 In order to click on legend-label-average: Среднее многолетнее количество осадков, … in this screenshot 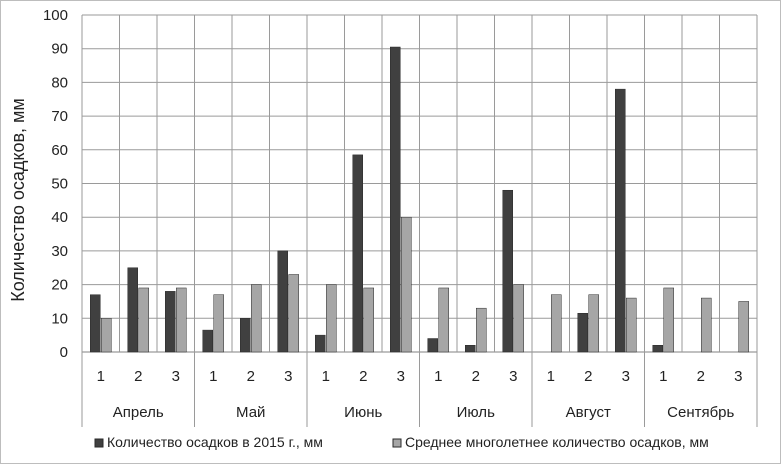, I will do `click(557, 442)`.